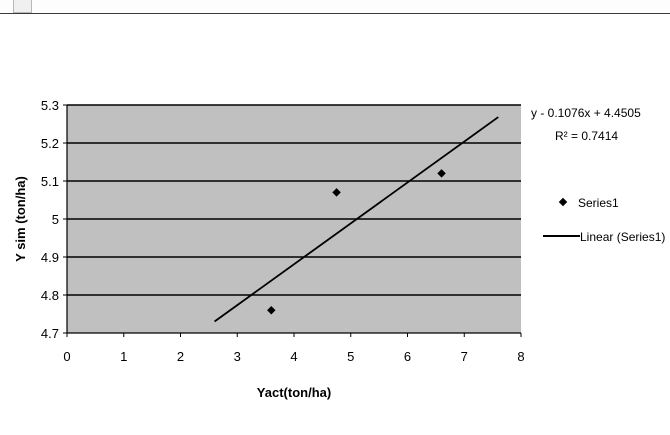  Describe the element at coordinates (237, 356) in the screenshot. I see `x-tick-label-3: 3` at that location.